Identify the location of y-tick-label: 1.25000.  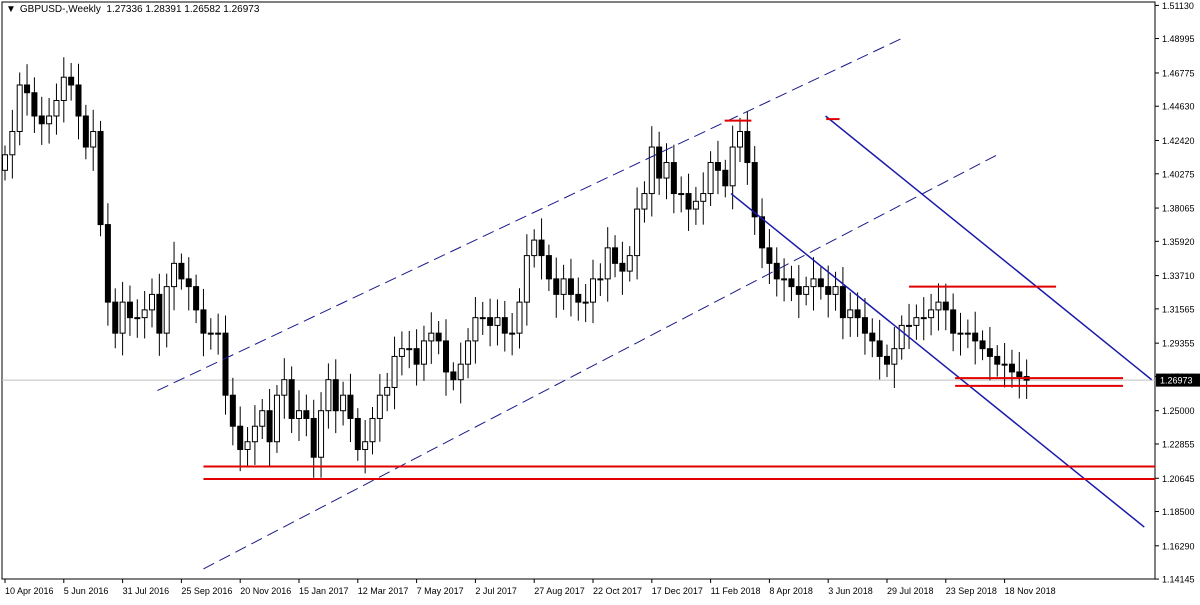
(1178, 411).